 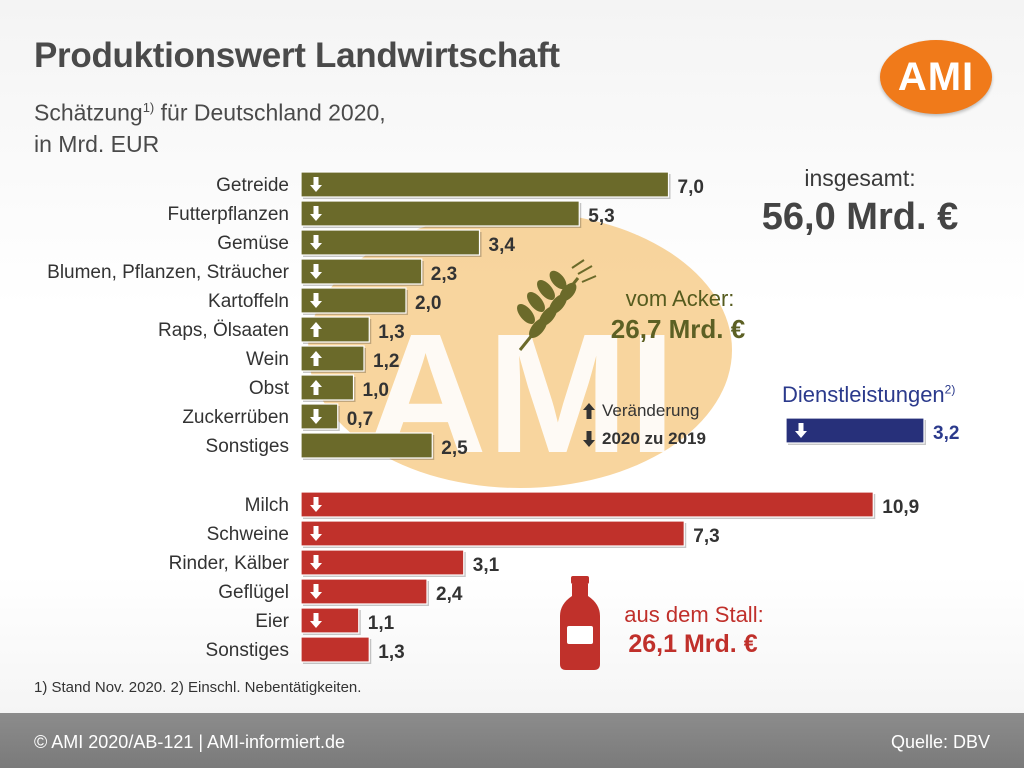 I want to click on category-label: Schweine, so click(x=248, y=534).